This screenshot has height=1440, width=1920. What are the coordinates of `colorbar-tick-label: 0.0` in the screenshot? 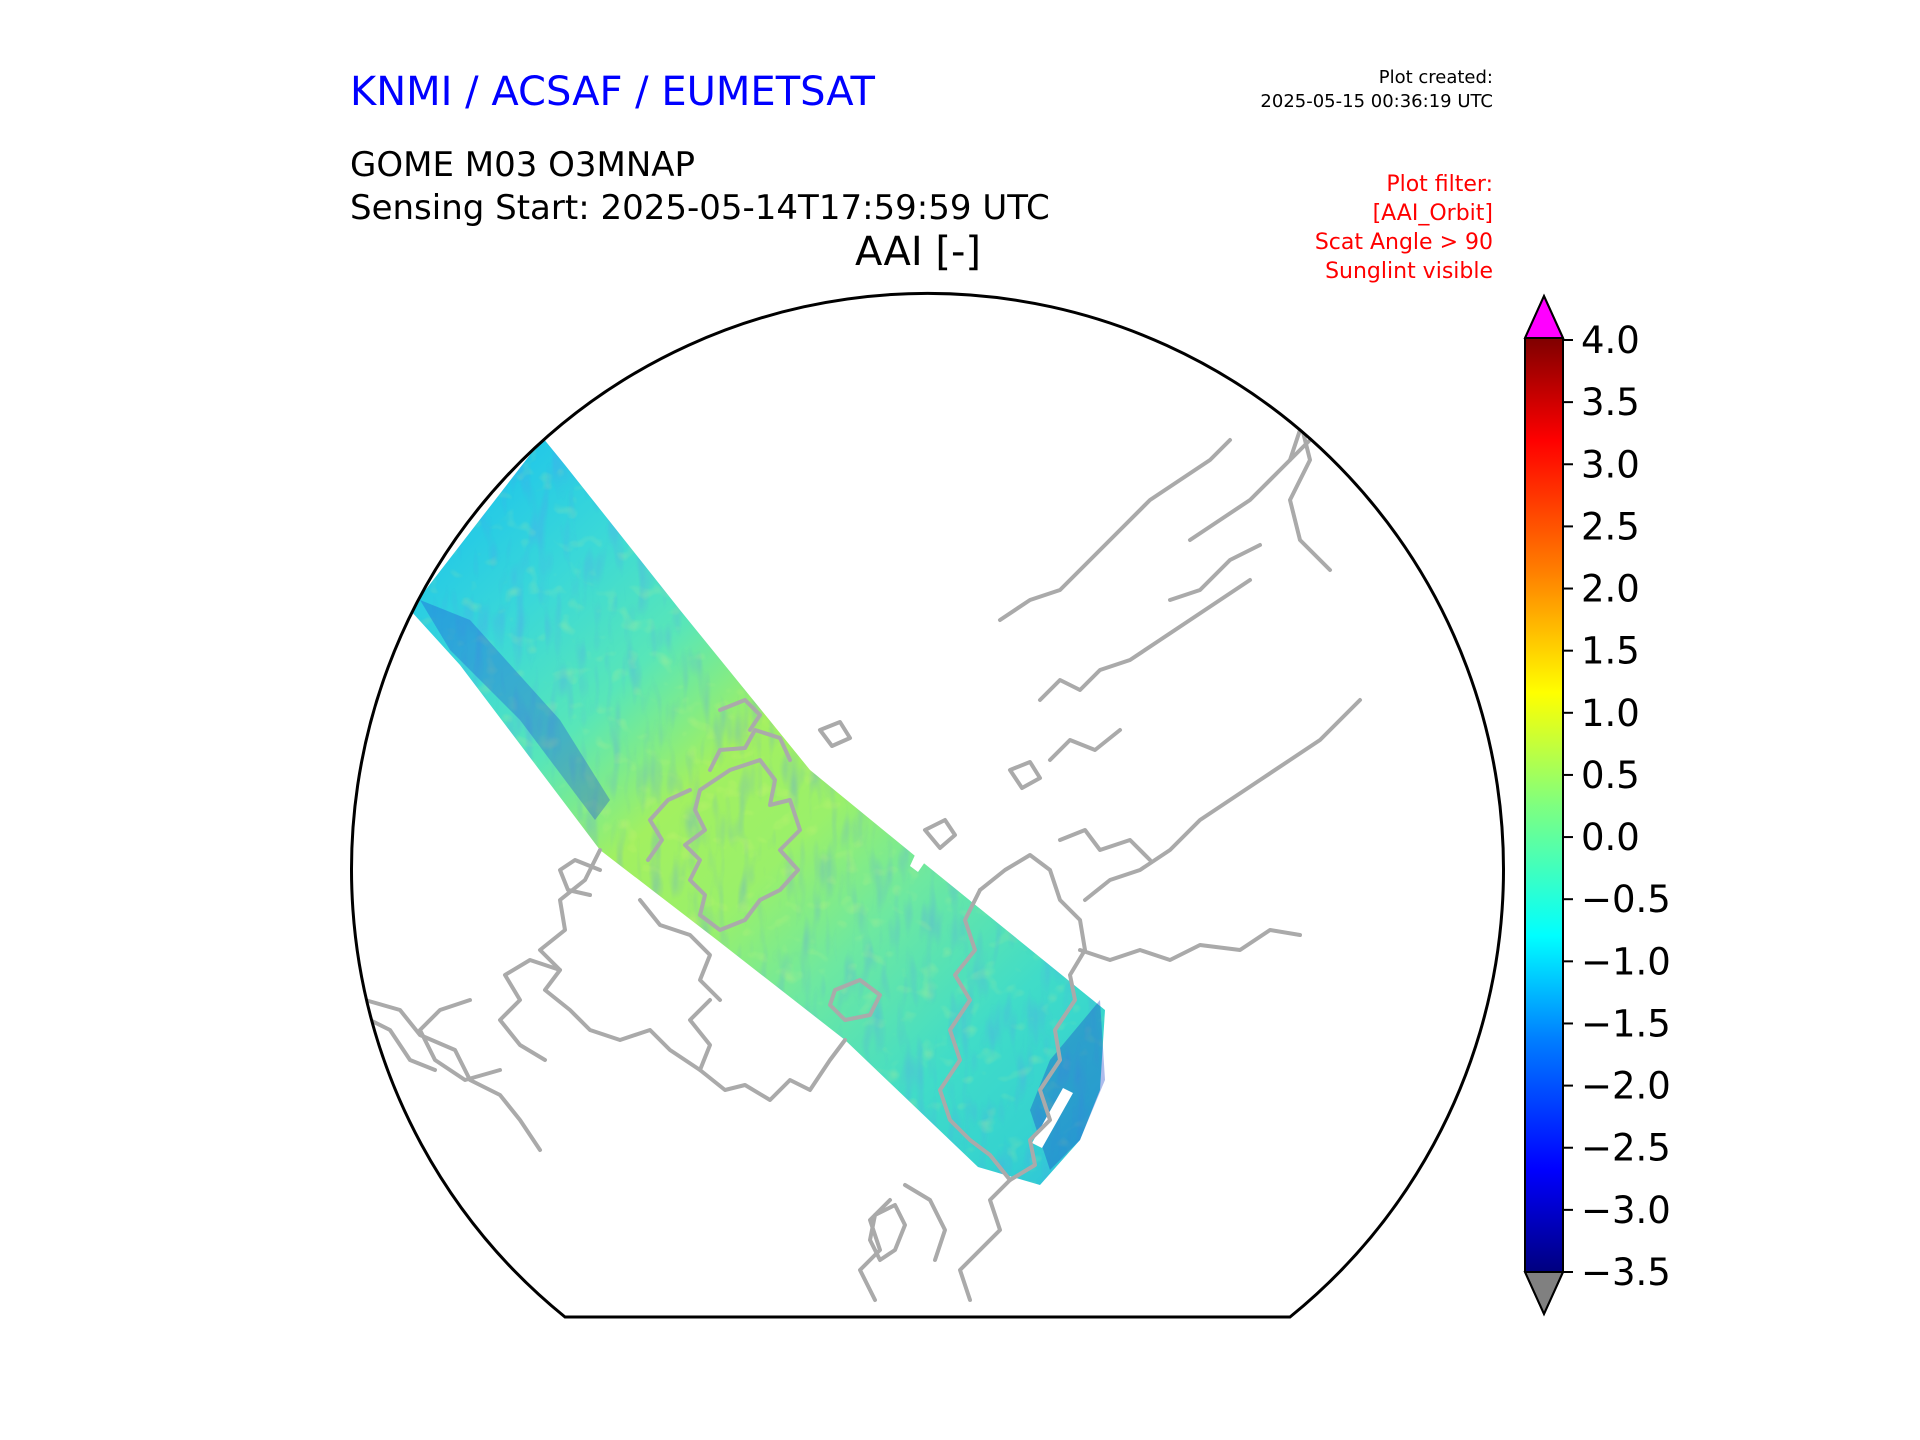 It's located at (1610, 837).